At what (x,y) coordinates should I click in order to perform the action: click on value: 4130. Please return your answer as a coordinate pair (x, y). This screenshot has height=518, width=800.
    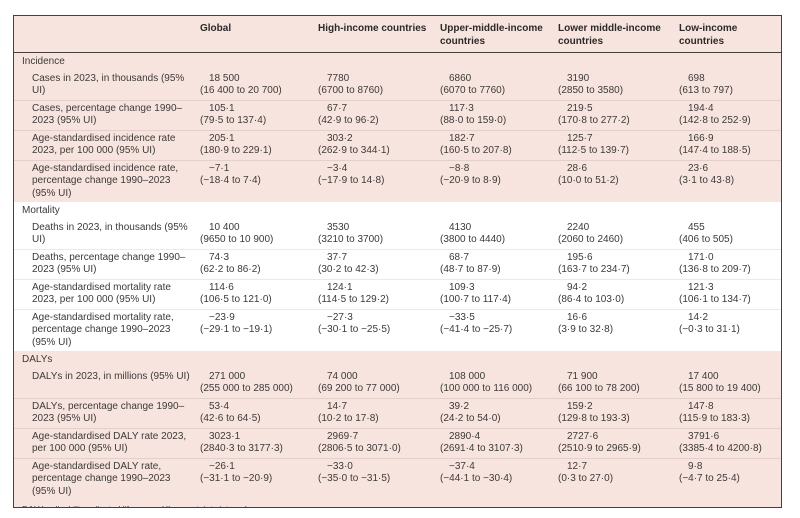
    Looking at the image, I should click on (460, 227).